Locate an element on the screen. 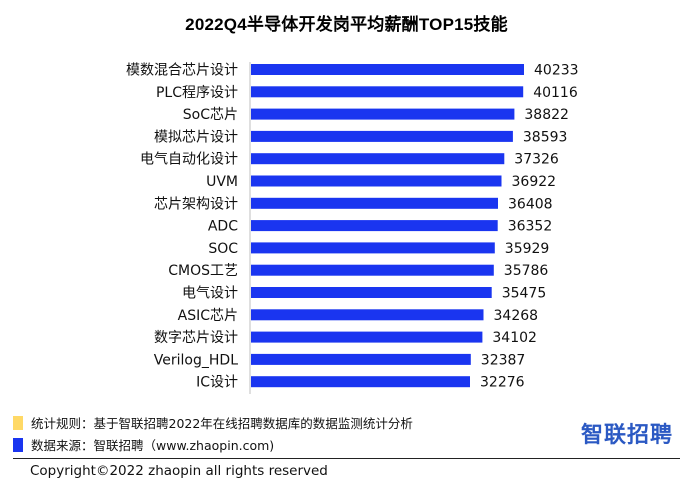  category-tick-label: SoC芯片 is located at coordinates (210, 115).